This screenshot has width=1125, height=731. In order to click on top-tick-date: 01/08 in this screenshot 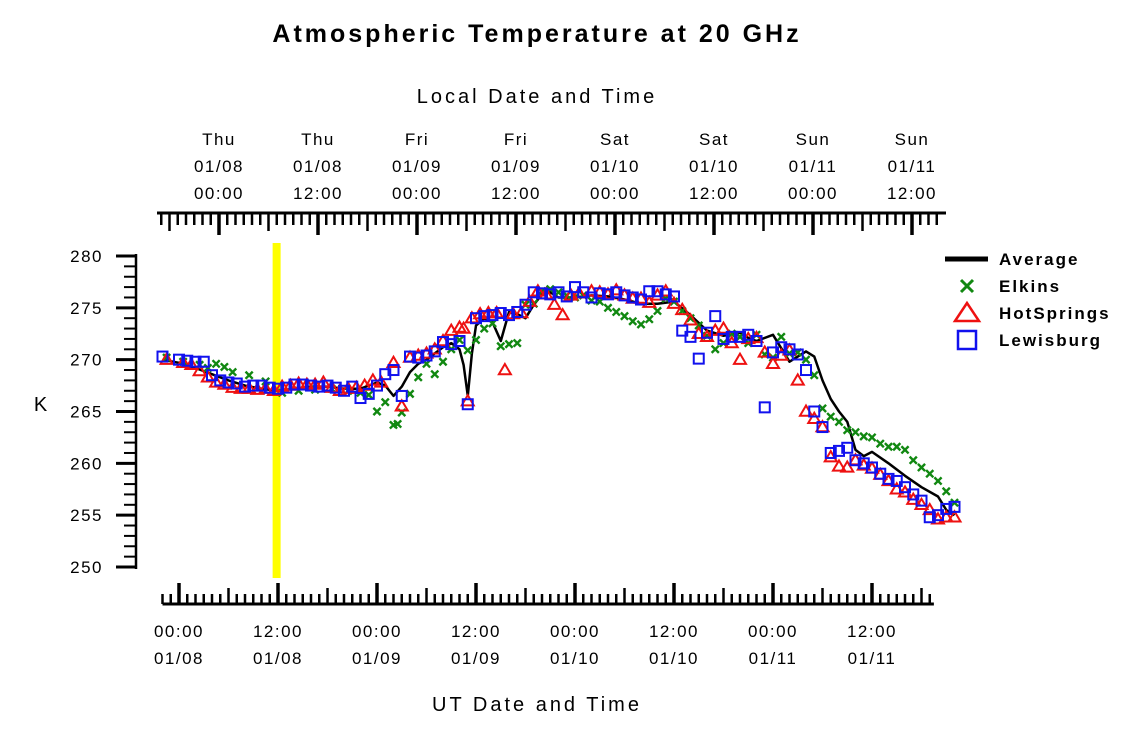, I will do `click(219, 166)`.